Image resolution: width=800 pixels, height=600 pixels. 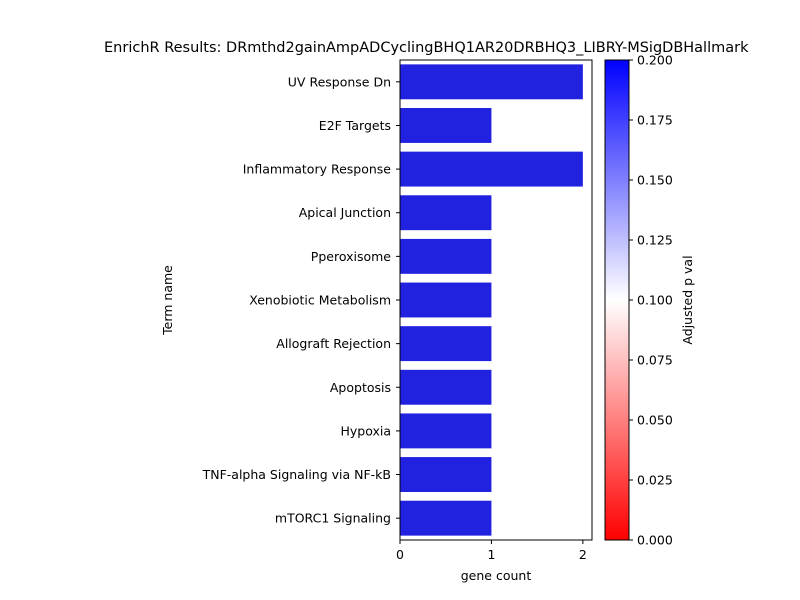 What do you see at coordinates (296, 474) in the screenshot?
I see `y-tick-label: TNF-alpha Signaling via NF-kB` at bounding box center [296, 474].